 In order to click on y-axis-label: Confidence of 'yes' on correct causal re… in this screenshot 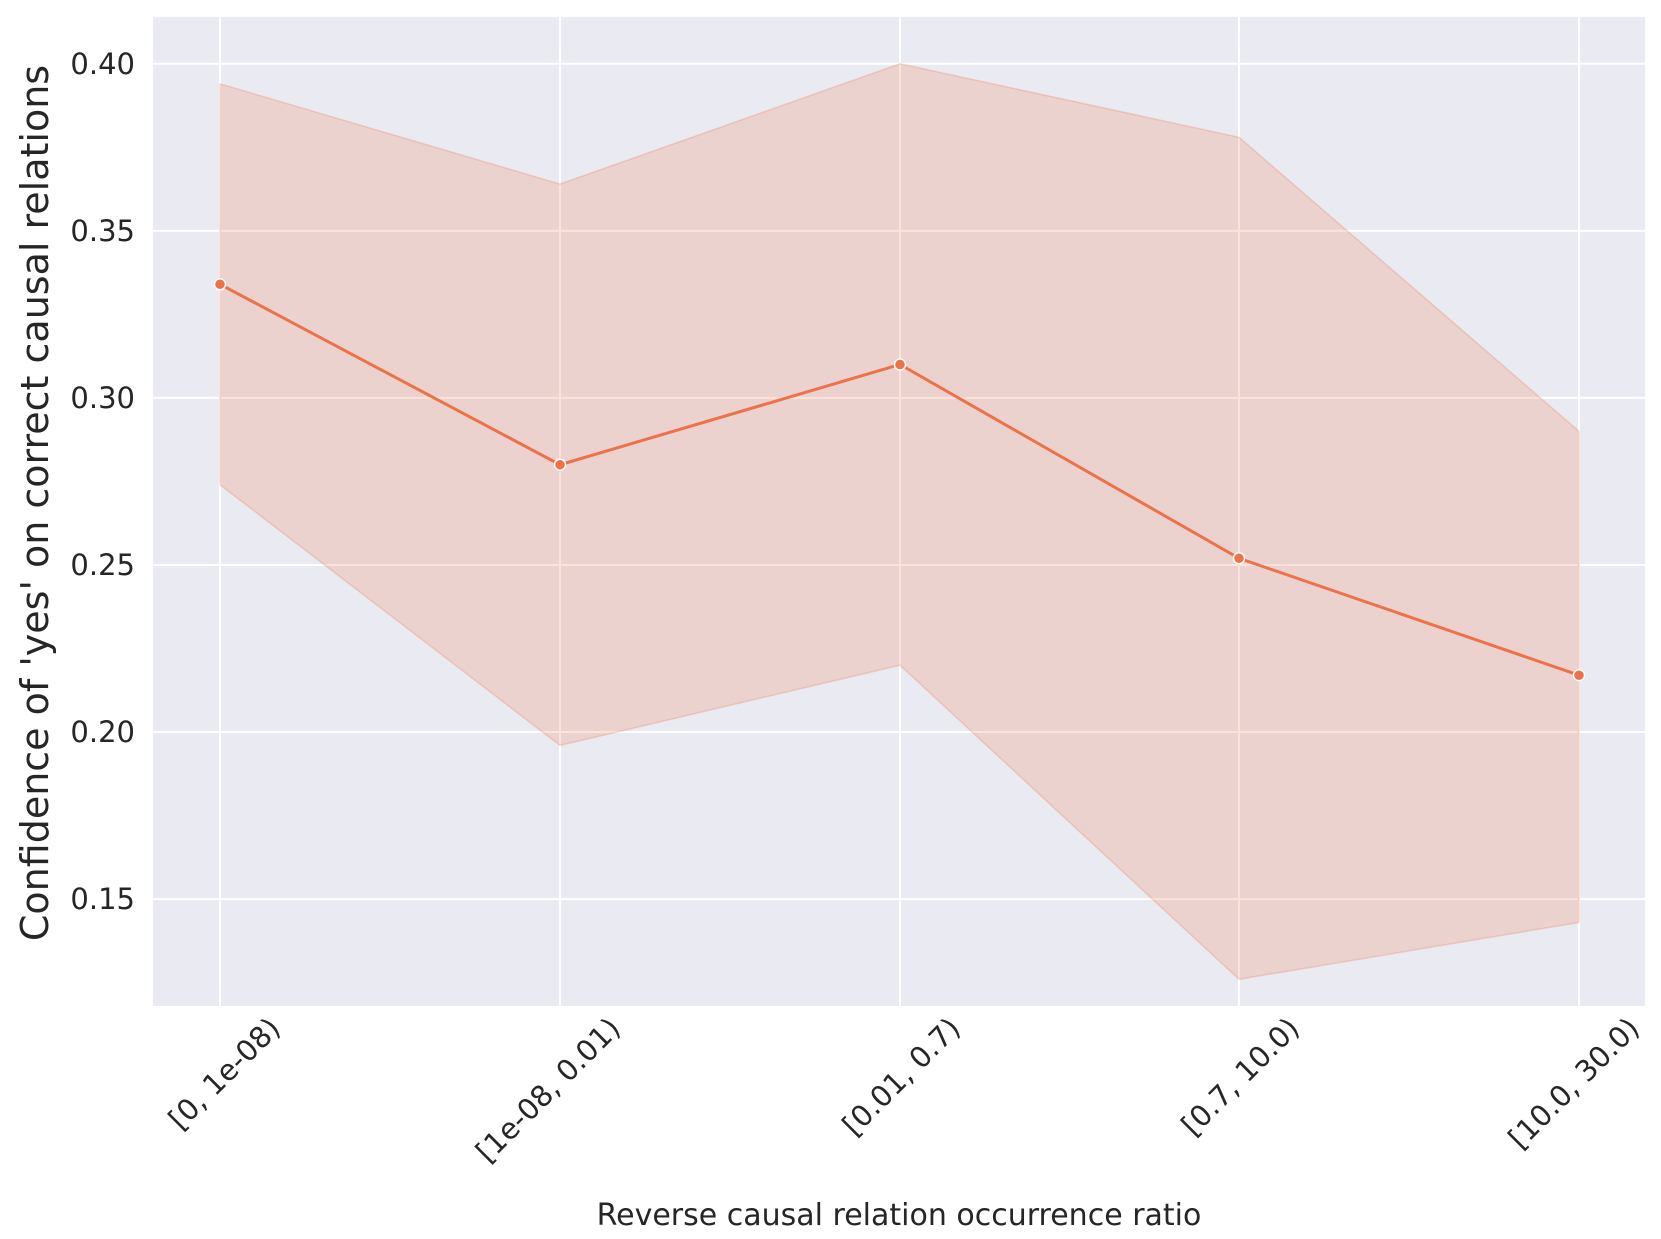, I will do `click(35, 503)`.